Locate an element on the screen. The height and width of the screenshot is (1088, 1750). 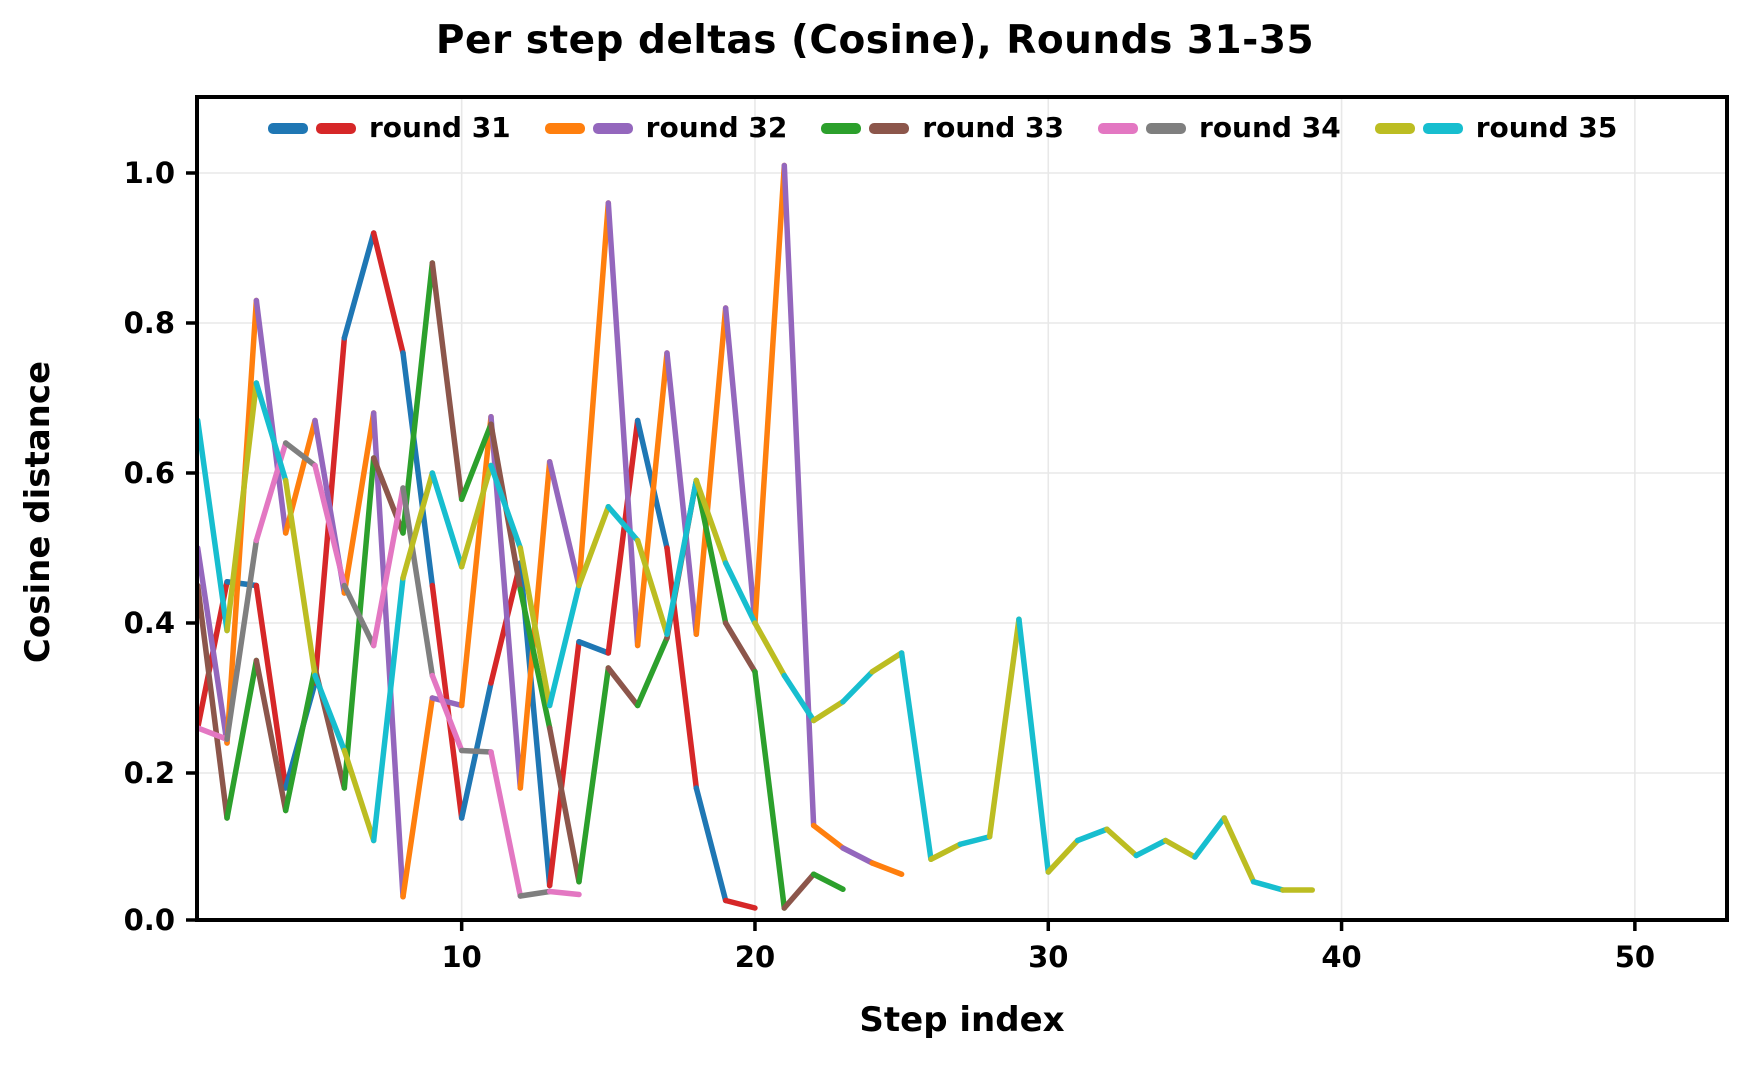
legend-label: round 34 is located at coordinates (1270, 127).